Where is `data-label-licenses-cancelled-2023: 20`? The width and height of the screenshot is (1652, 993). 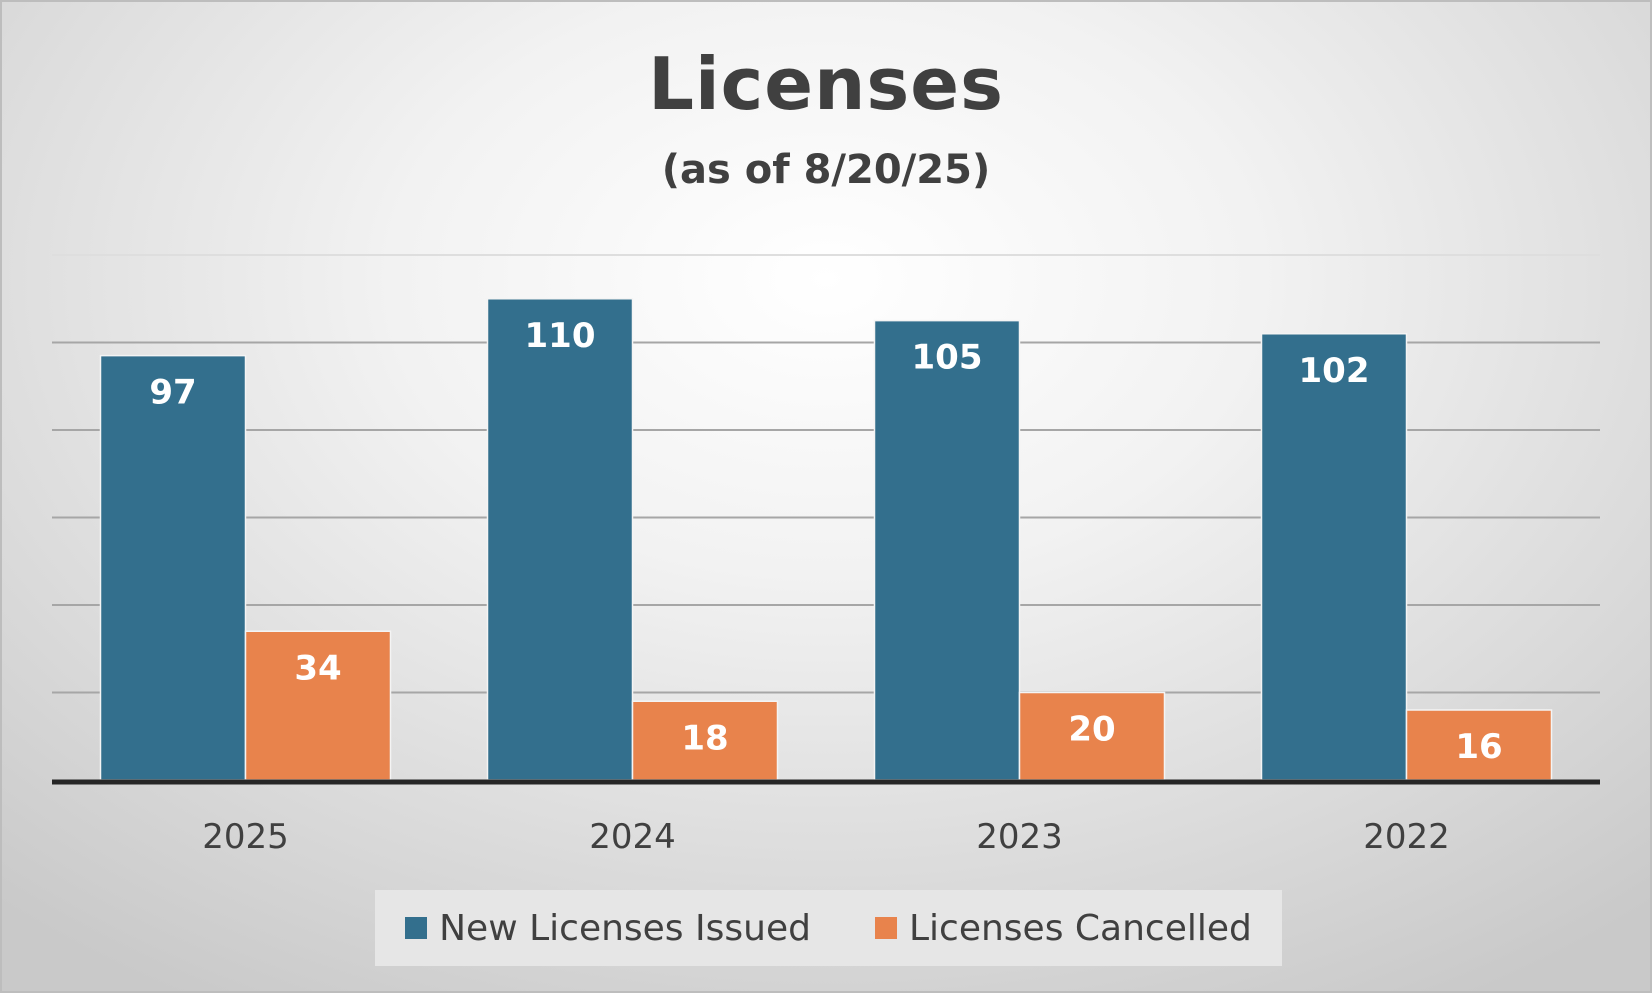
data-label-licenses-cancelled-2023: 20 is located at coordinates (1091, 730).